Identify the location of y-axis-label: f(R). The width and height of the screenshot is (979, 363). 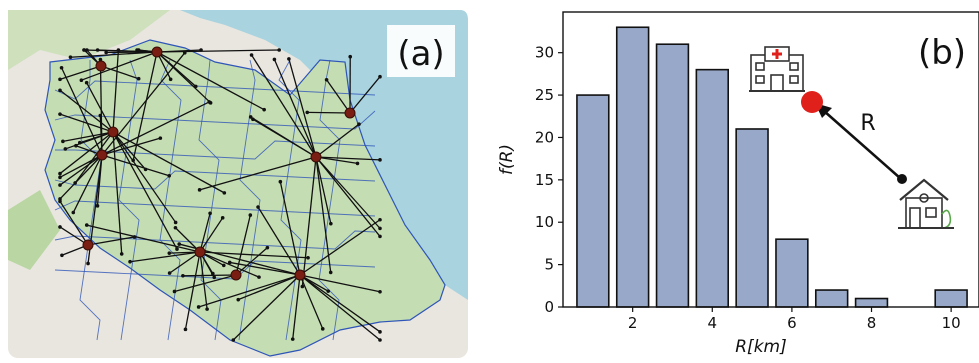
(507, 159).